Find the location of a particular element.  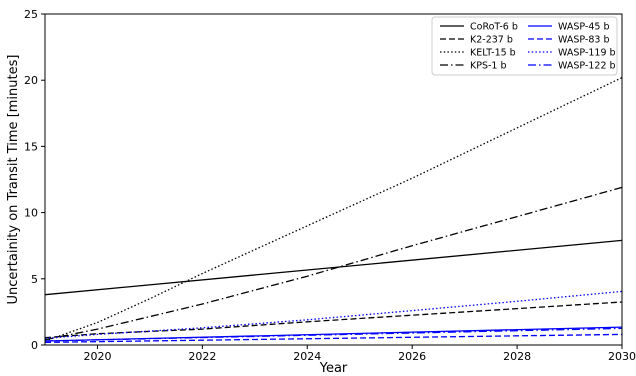

legend-label-5: WASP-83 b is located at coordinates (584, 40).